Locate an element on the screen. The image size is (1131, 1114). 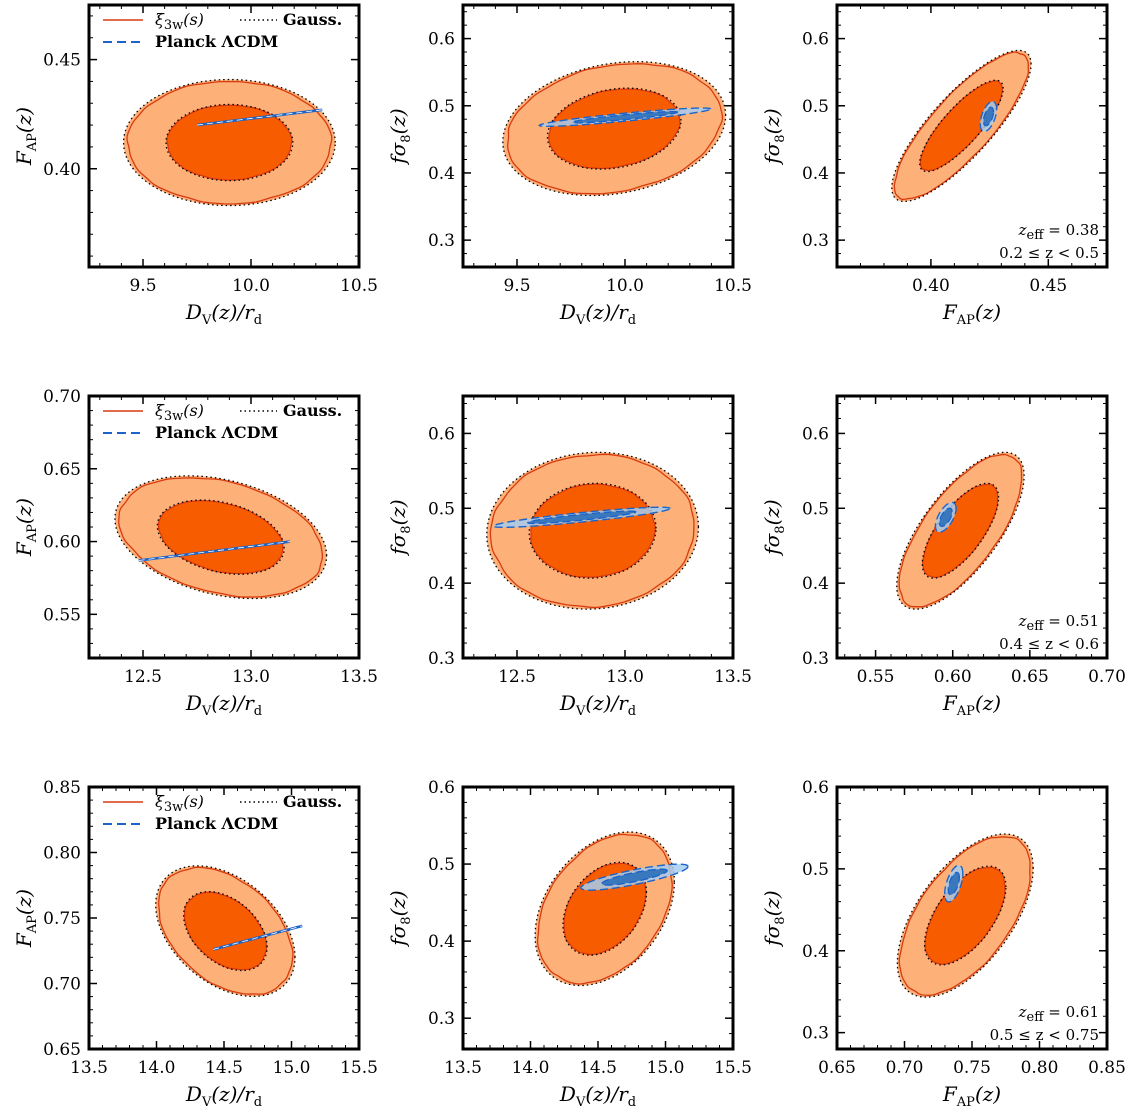
x-tick-label: 0.40 is located at coordinates (931, 286).